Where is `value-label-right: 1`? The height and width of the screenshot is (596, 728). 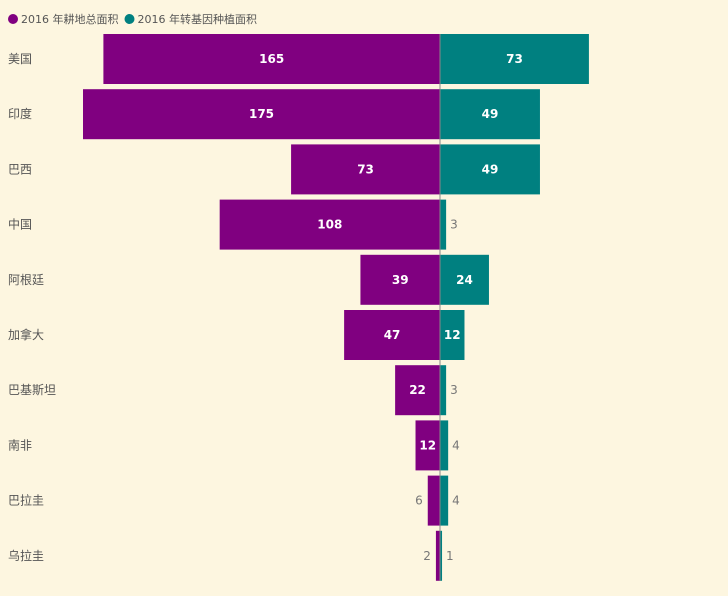
value-label-right: 1 is located at coordinates (450, 556).